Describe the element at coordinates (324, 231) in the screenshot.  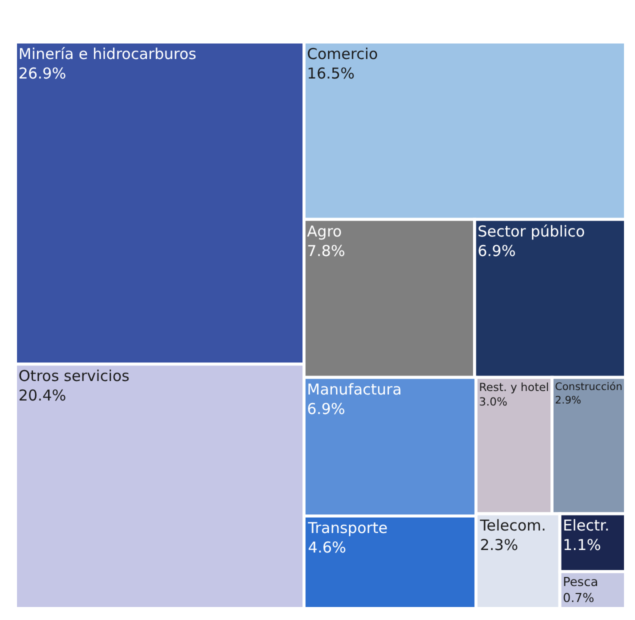
I see `category-label: Agro` at that location.